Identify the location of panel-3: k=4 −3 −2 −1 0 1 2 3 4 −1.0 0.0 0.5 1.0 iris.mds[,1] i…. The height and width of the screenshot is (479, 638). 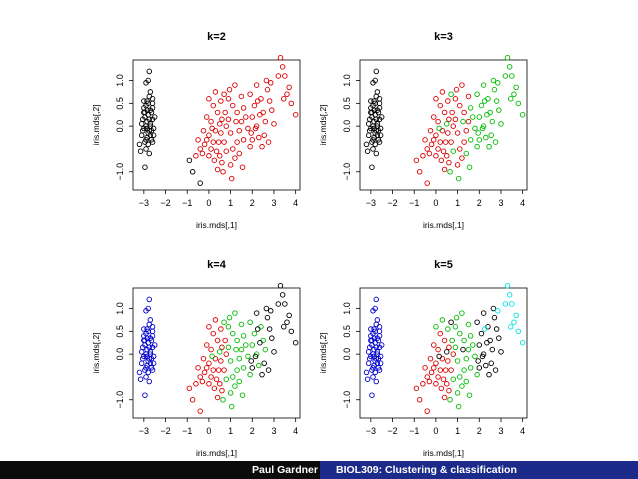
(196, 358).